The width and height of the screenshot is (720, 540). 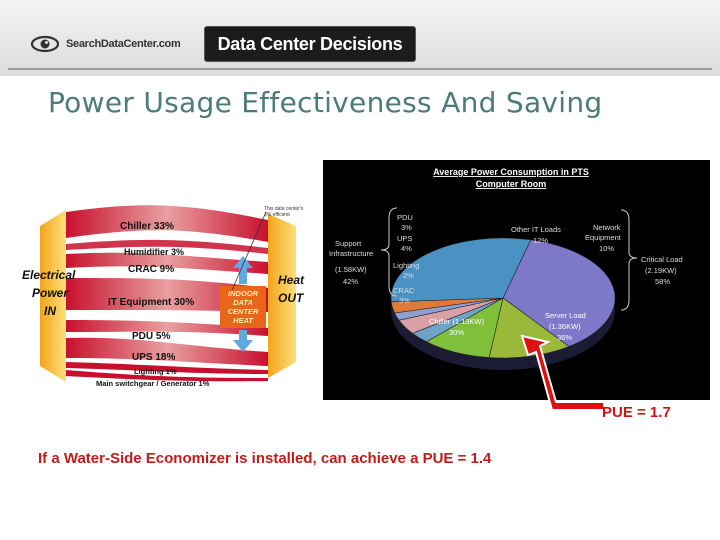 I want to click on annotation-line-2: 3% efficient, so click(x=277, y=215).